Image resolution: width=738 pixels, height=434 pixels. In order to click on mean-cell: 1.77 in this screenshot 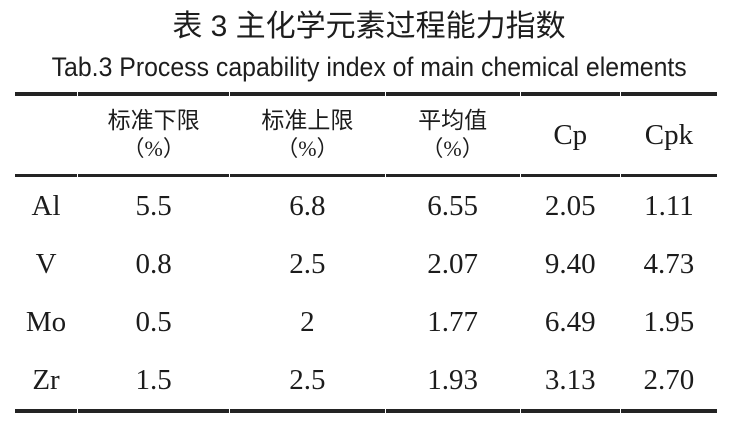, I will do `click(452, 321)`.